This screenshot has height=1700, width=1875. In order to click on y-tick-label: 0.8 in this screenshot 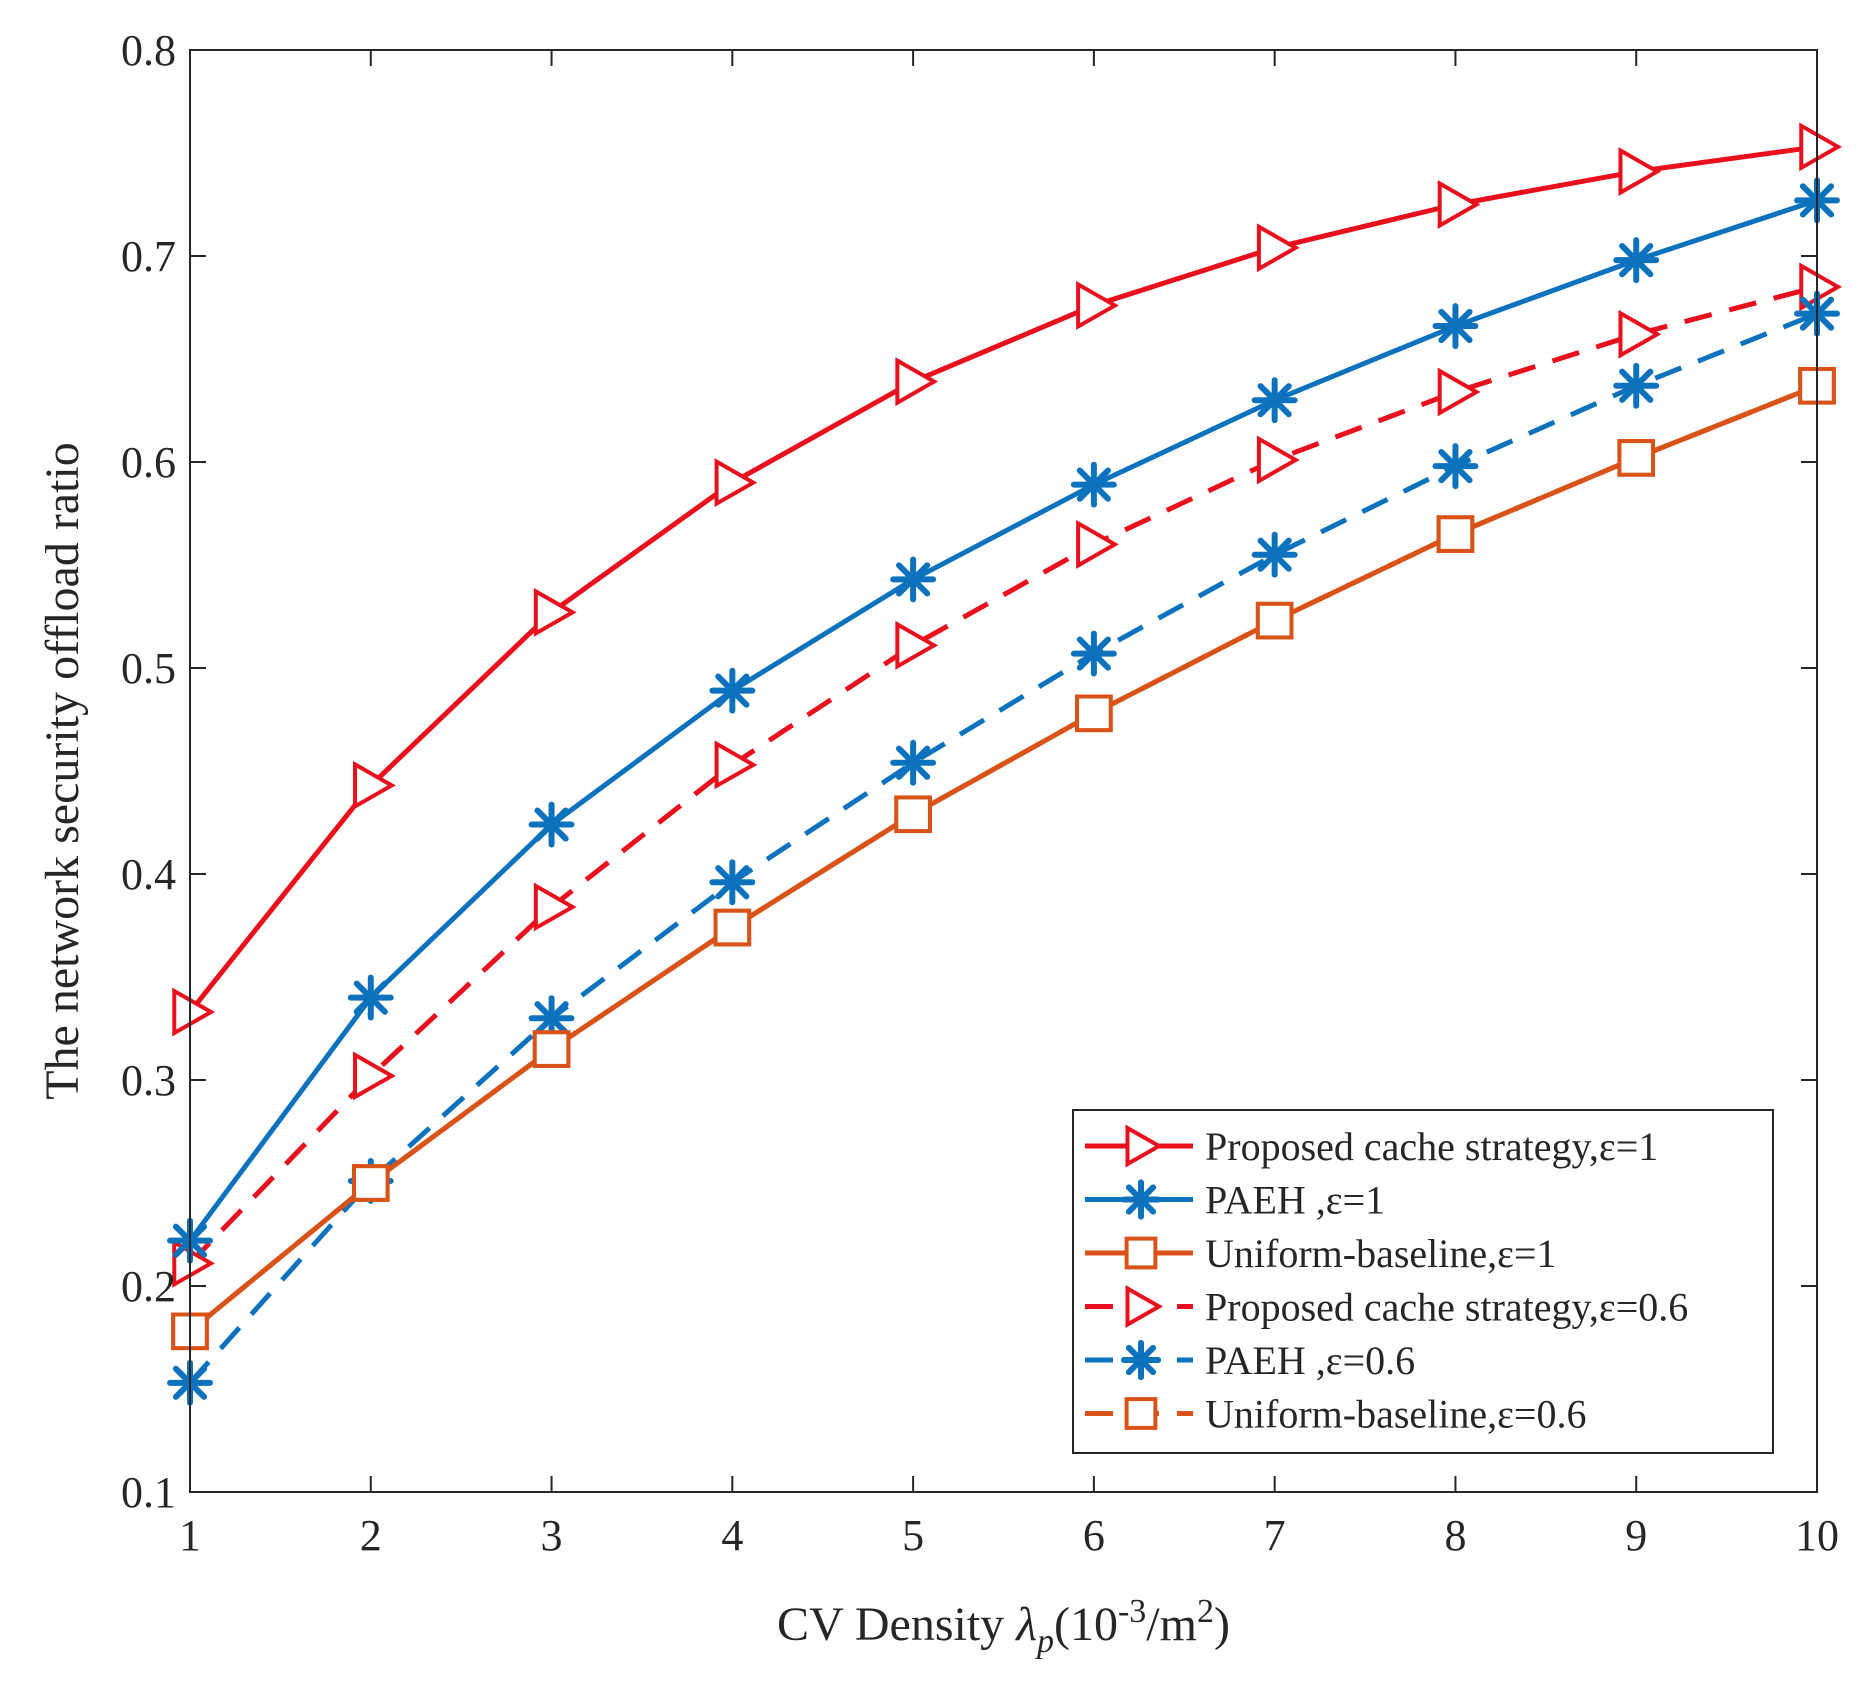, I will do `click(148, 50)`.